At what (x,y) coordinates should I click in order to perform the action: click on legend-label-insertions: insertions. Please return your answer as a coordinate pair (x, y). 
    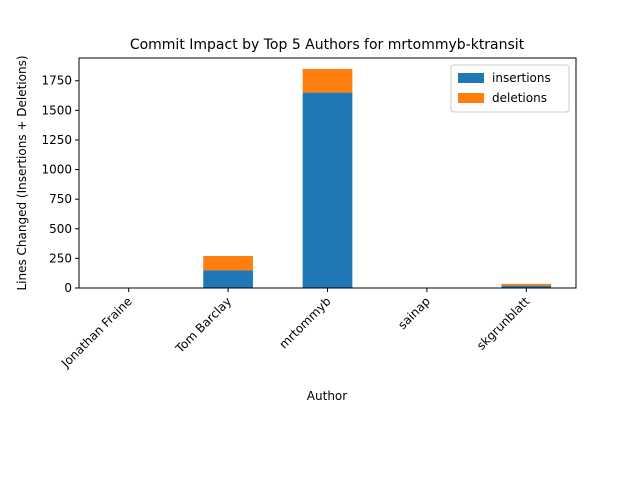
    Looking at the image, I should click on (521, 78).